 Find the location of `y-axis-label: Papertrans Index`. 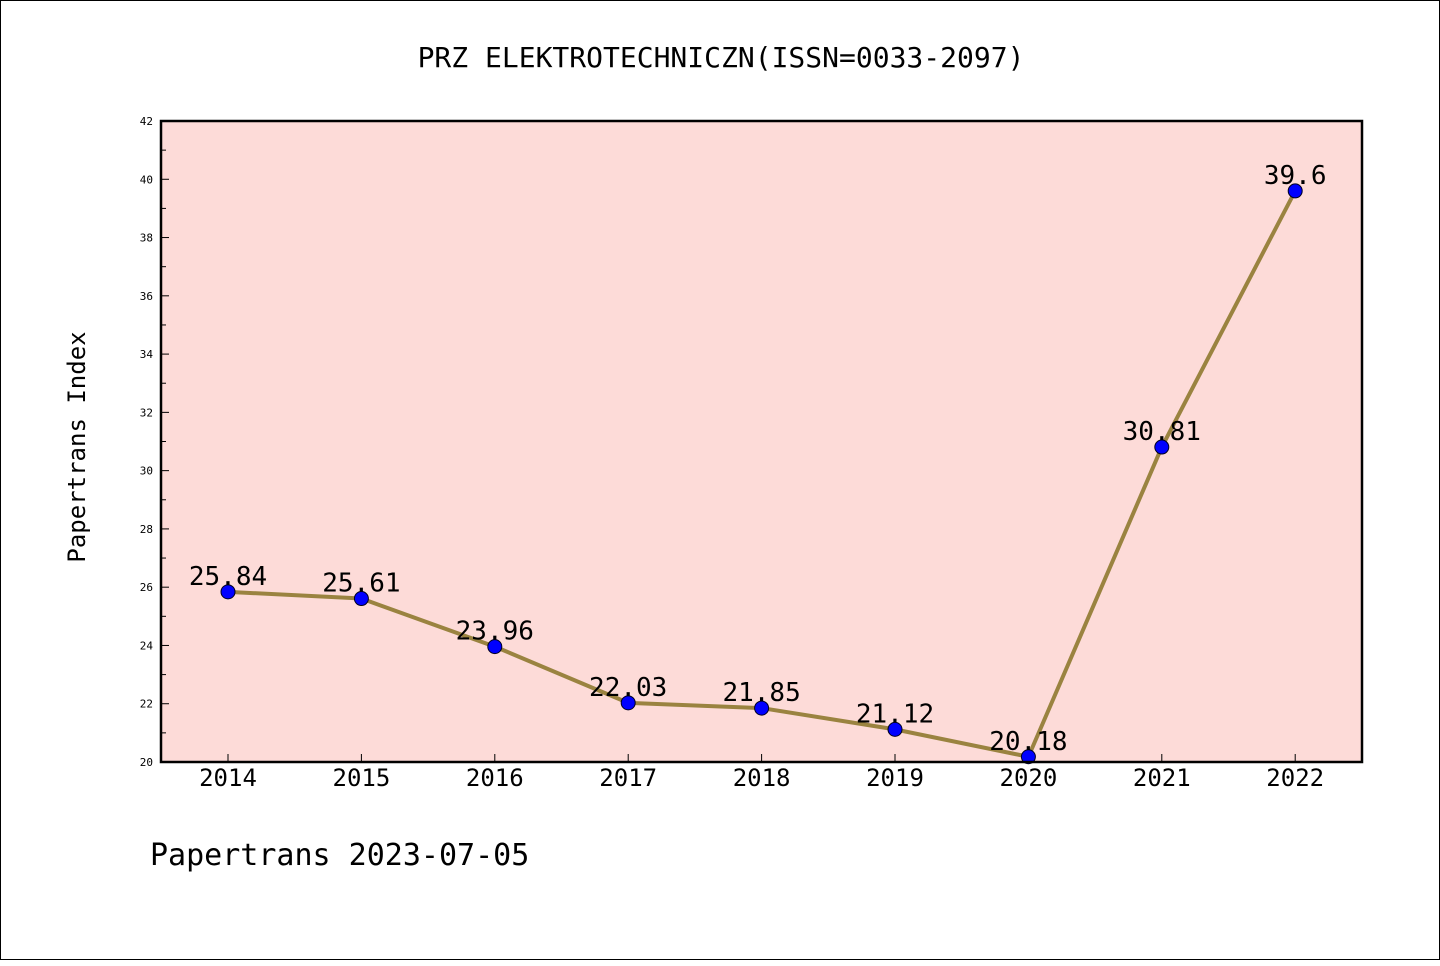

y-axis-label: Papertrans Index is located at coordinates (77, 446).